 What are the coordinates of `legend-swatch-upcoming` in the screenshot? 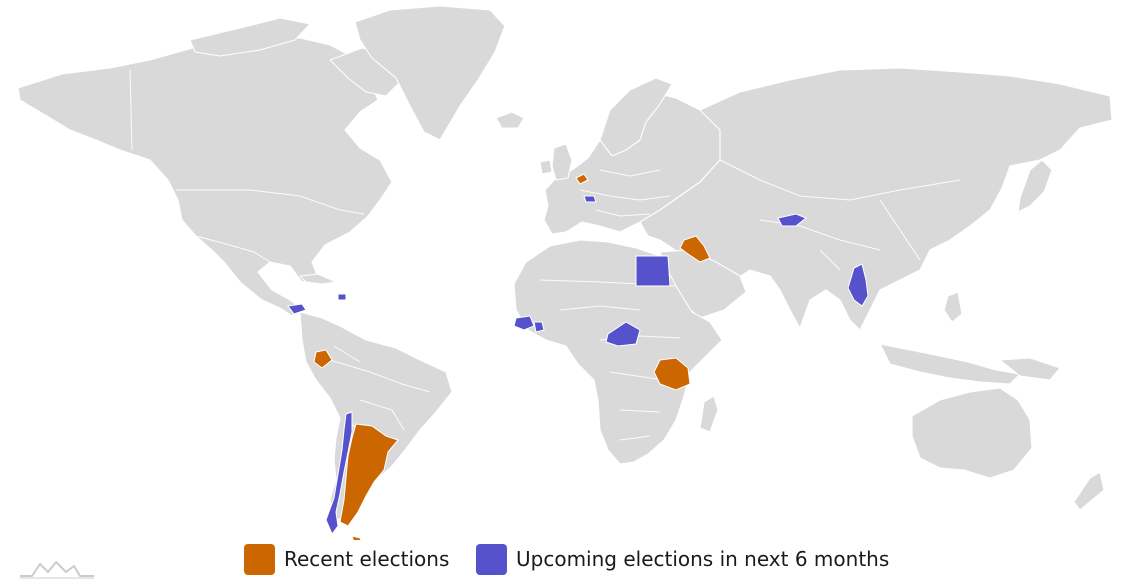 It's located at (491, 559).